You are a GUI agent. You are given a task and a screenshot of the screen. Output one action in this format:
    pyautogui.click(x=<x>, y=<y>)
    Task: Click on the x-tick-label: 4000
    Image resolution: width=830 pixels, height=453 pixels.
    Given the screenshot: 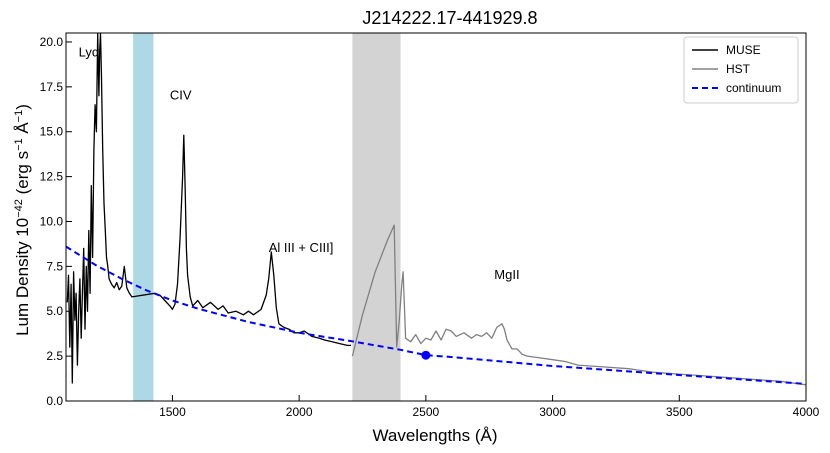 What is the action you would take?
    pyautogui.click(x=806, y=412)
    